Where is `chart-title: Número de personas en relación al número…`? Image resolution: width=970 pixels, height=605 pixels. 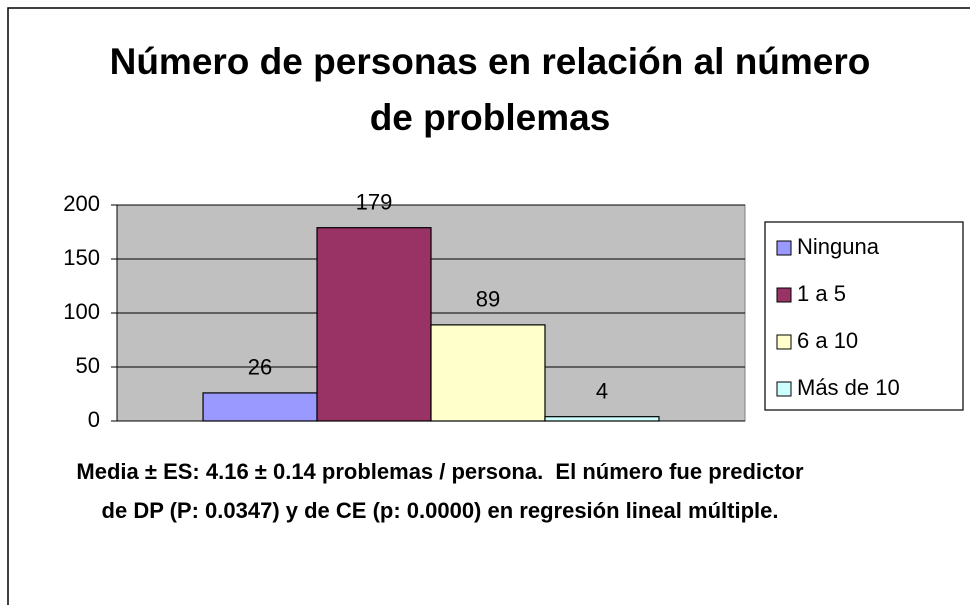 chart-title: Número de personas en relación al número… is located at coordinates (490, 89).